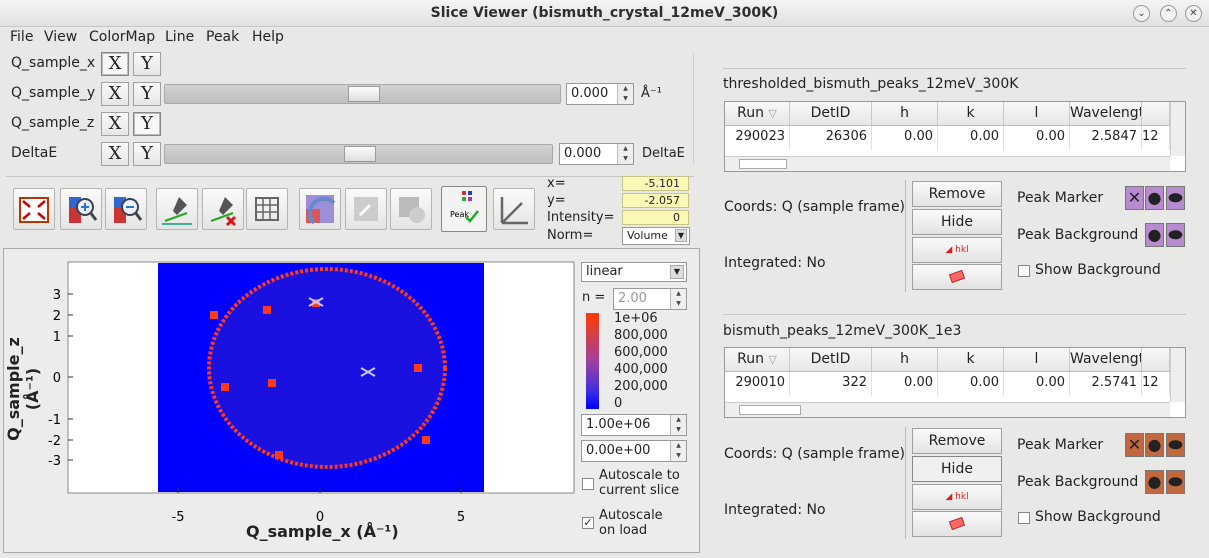 This screenshot has height=558, width=1209. I want to click on dim3-value-spinbox: 0.000 ▲ ▼, so click(596, 154).